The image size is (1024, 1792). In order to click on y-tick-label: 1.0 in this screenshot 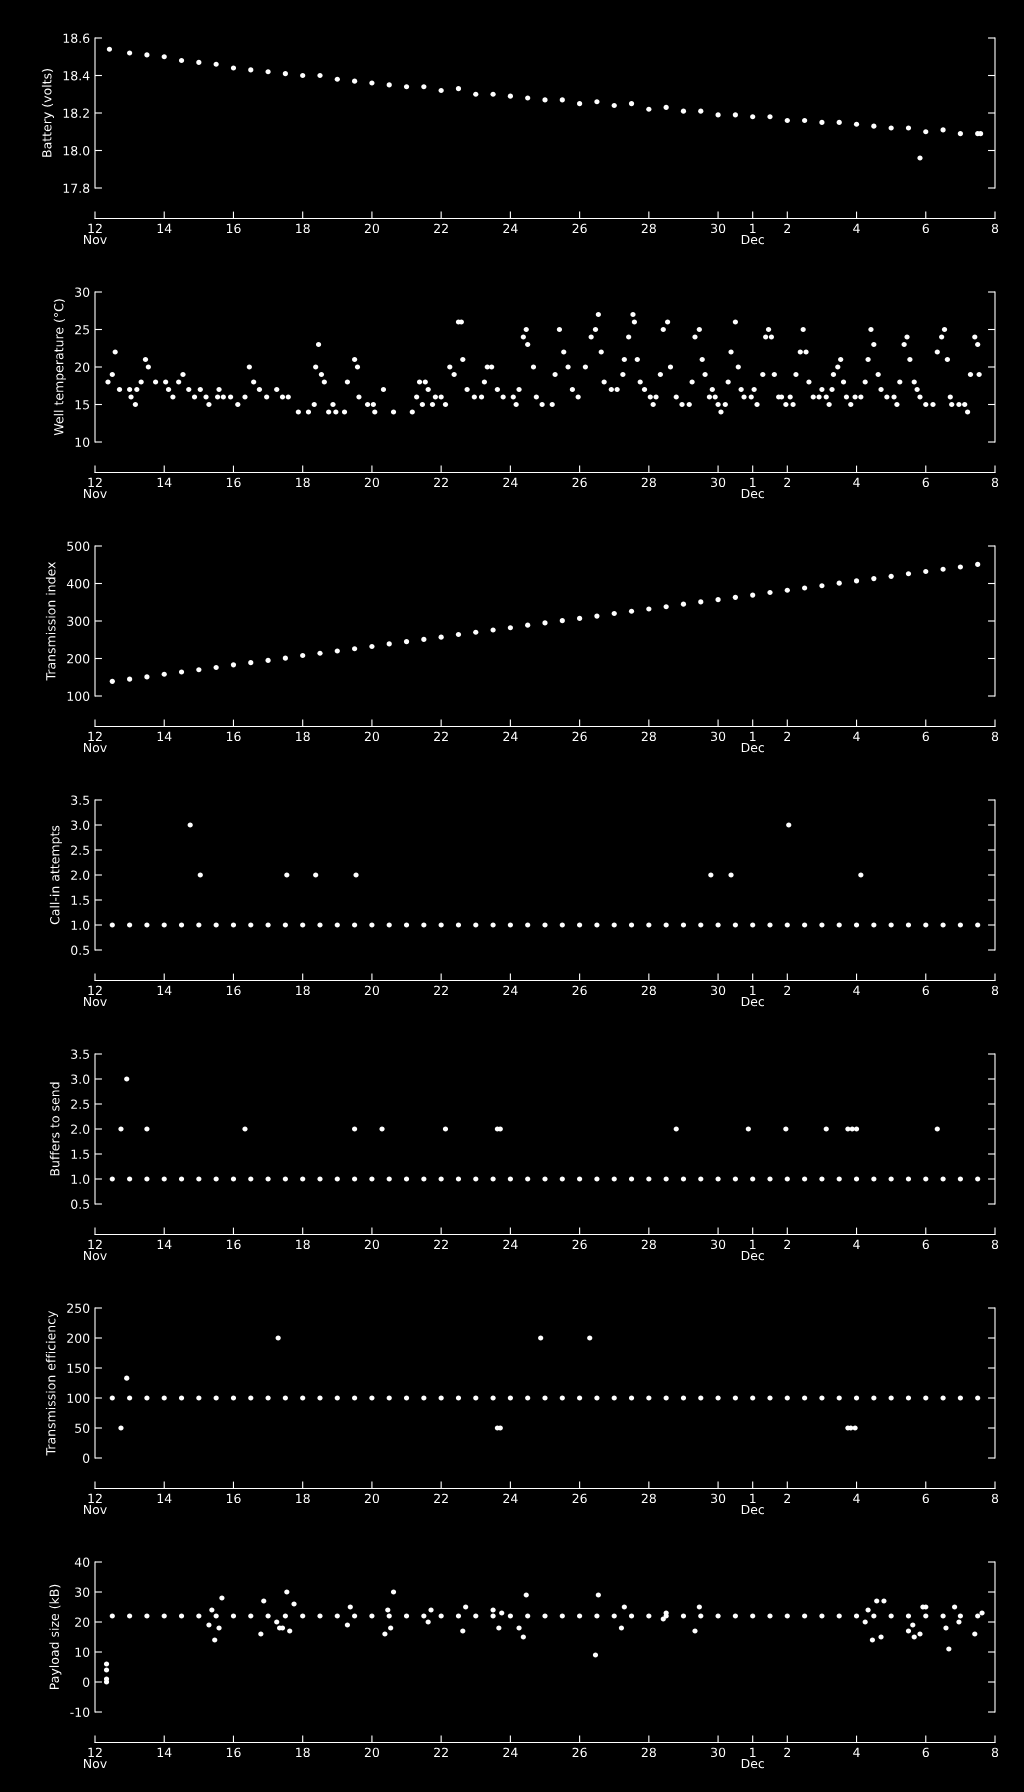, I will do `click(80, 1179)`.